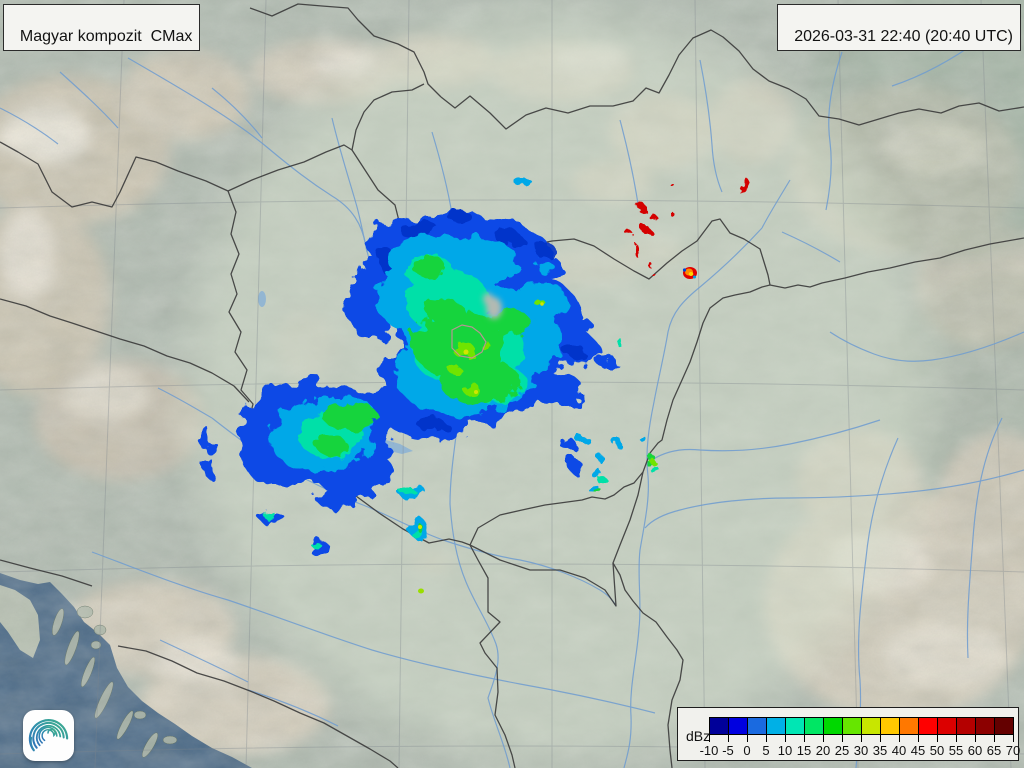 The height and width of the screenshot is (768, 1024). What do you see at coordinates (994, 750) in the screenshot?
I see `colorbar-tick-label: 65` at bounding box center [994, 750].